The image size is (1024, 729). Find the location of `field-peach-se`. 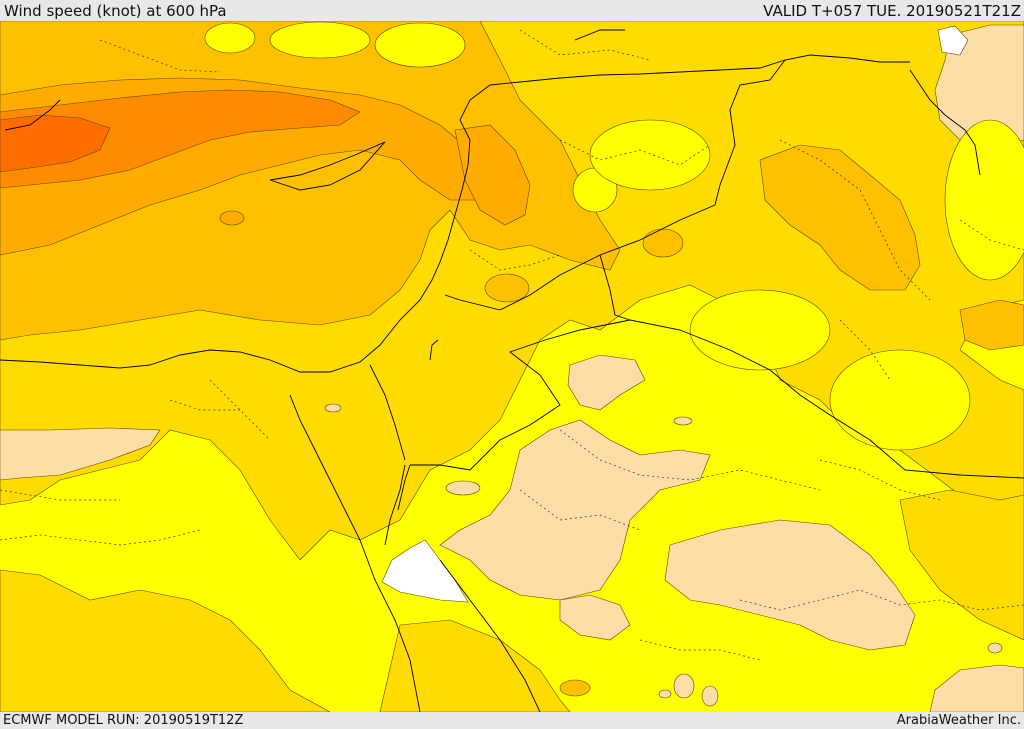

field-peach-se is located at coordinates (976, 688).